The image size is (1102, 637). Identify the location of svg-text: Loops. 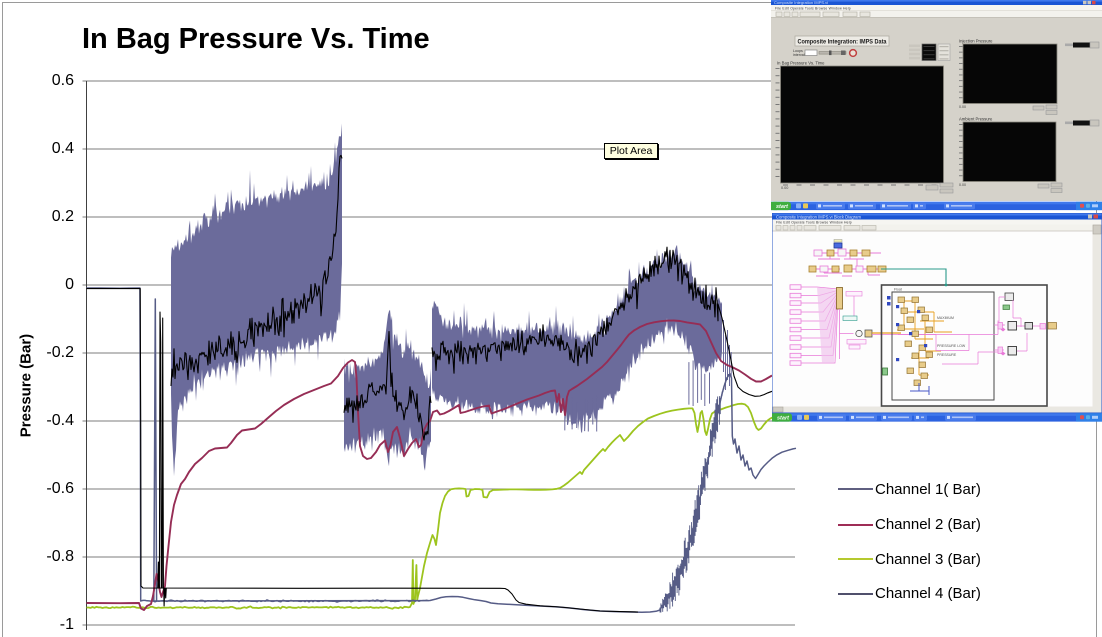
(798, 51).